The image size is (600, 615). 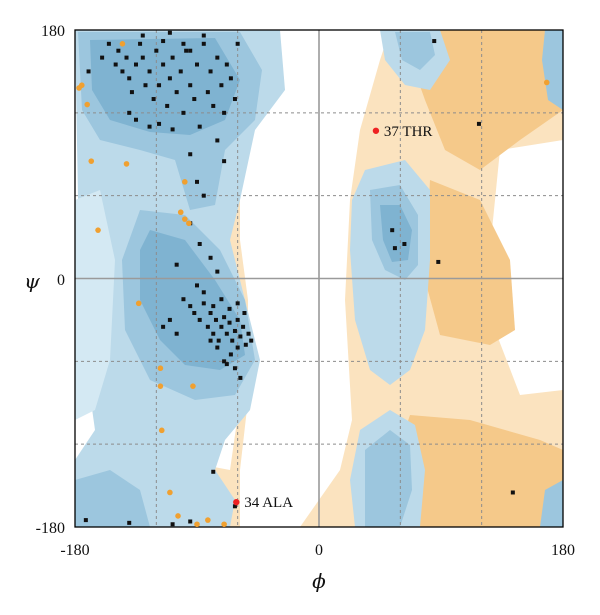 What do you see at coordinates (563, 550) in the screenshot?
I see `x-tick-label-right: 180` at bounding box center [563, 550].